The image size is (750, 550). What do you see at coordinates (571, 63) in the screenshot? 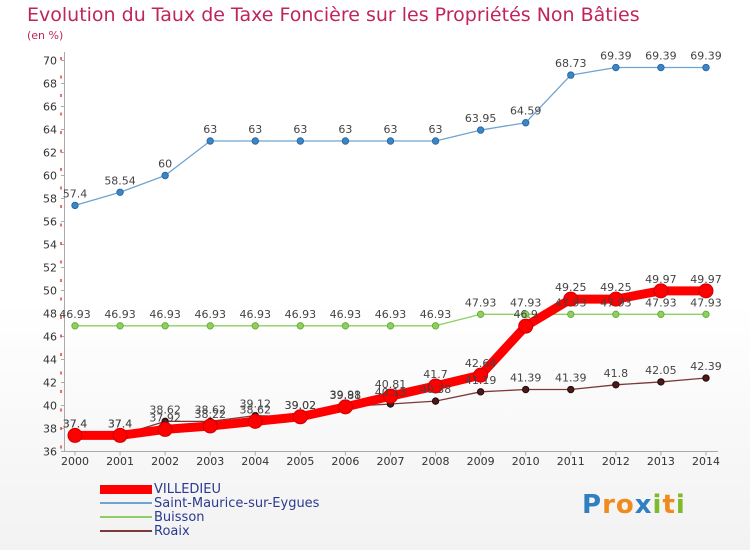
I see `data-label: 68.73` at bounding box center [571, 63].